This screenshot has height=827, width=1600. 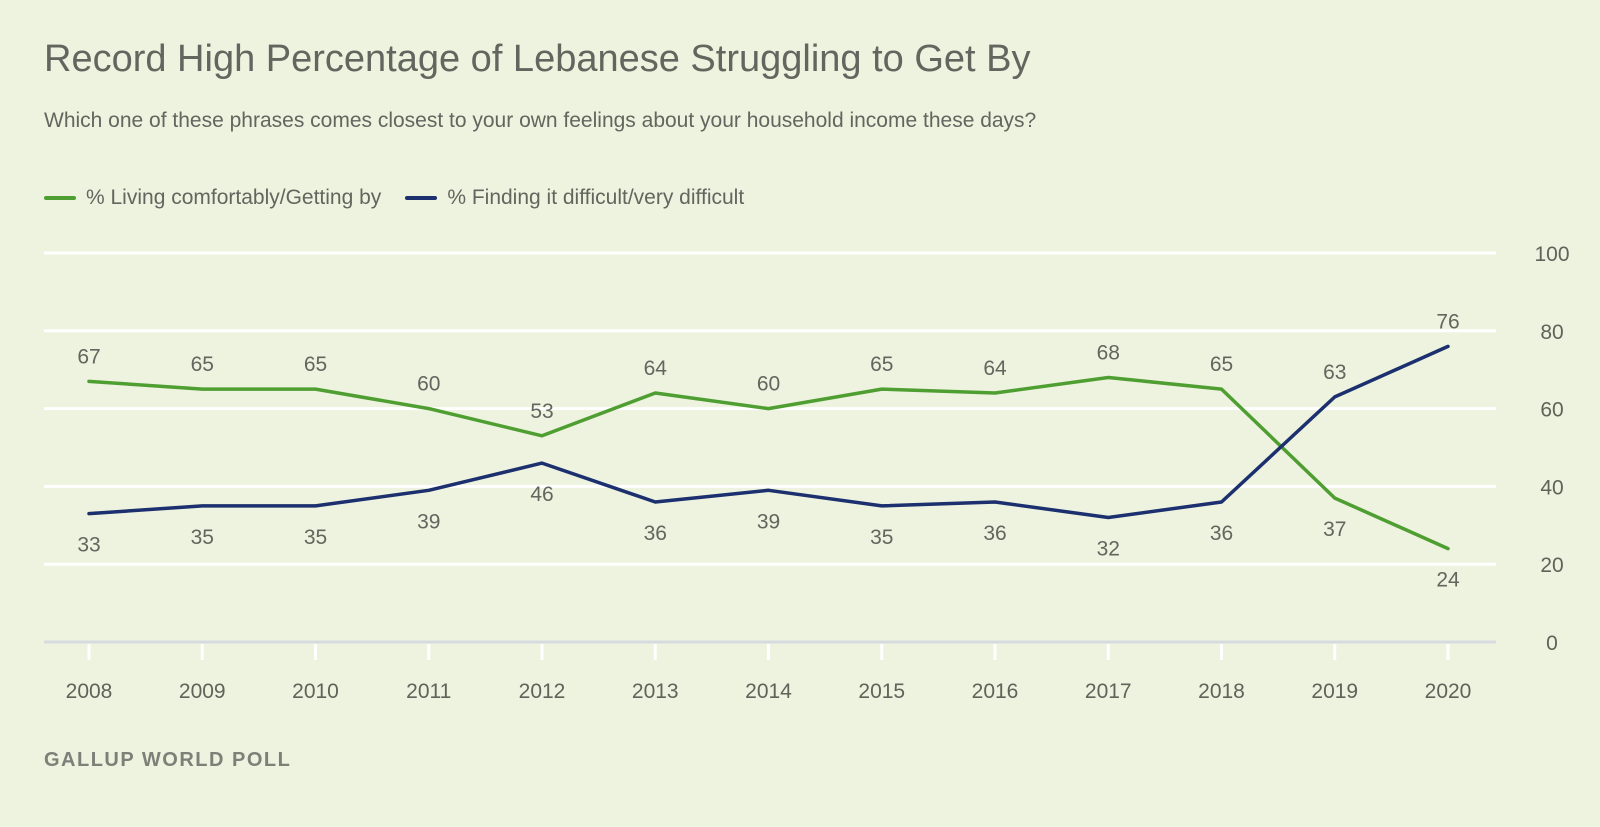 What do you see at coordinates (315, 691) in the screenshot?
I see `x-tick-label-2010: 2010` at bounding box center [315, 691].